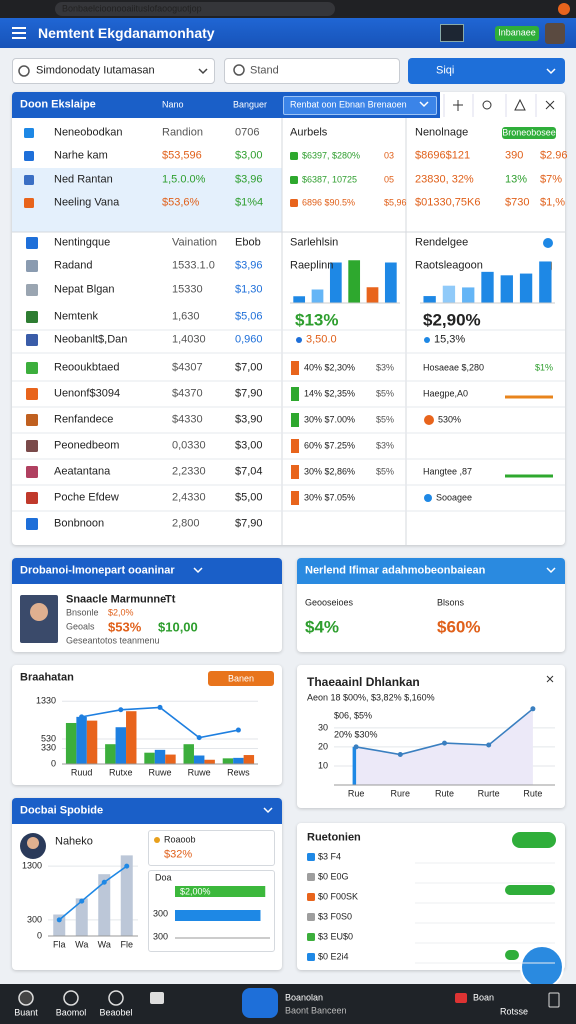 The image size is (576, 1024). I want to click on y-tick-label: 530, so click(48, 738).